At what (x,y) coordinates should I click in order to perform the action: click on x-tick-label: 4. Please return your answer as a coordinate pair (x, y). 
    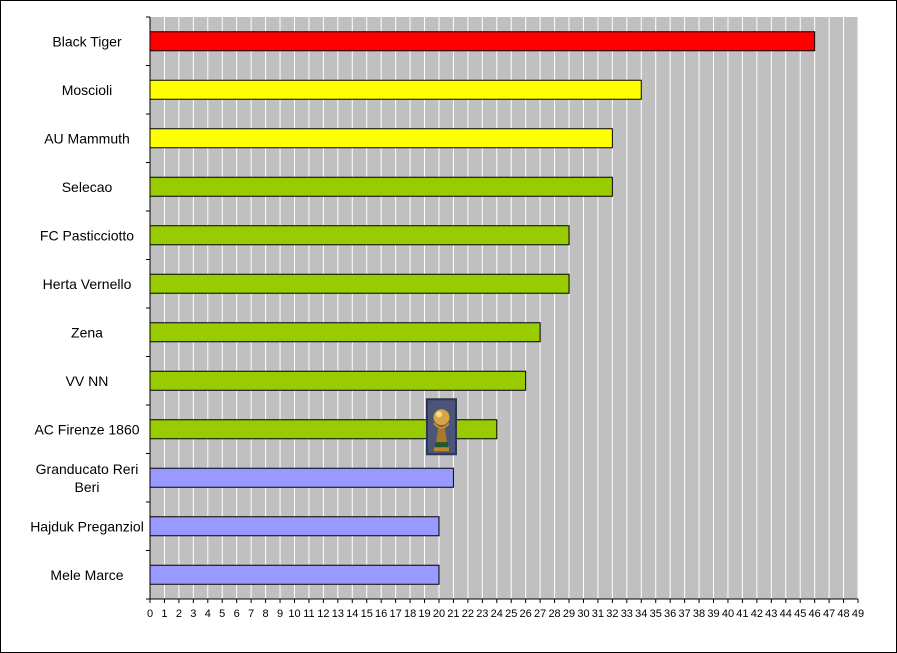
    Looking at the image, I should click on (208, 614).